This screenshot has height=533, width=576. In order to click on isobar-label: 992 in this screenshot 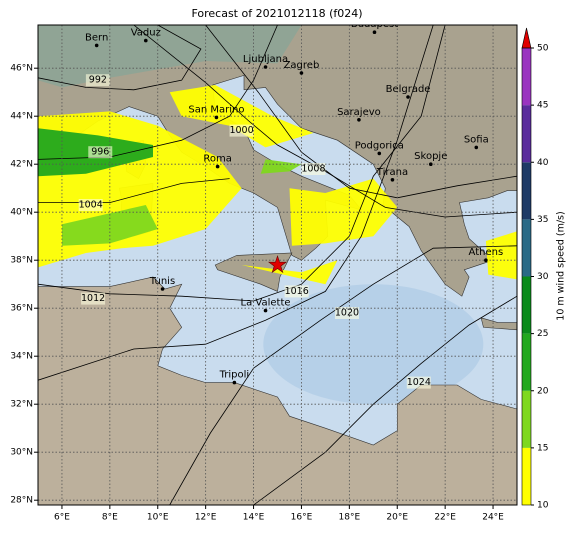, I will do `click(98, 80)`.